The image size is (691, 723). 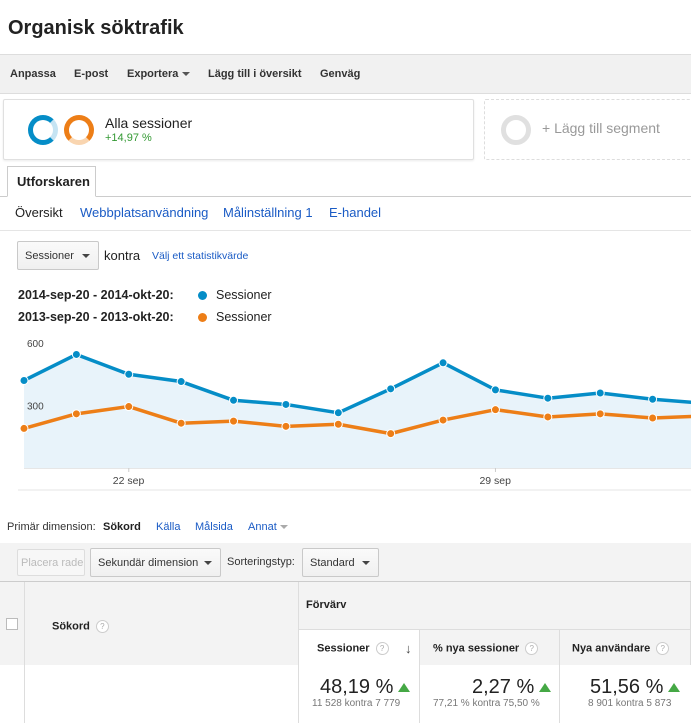 I want to click on legend-entry-current: 2014-sep-20 - 2014-okt-20: Sessioner, so click(x=145, y=295).